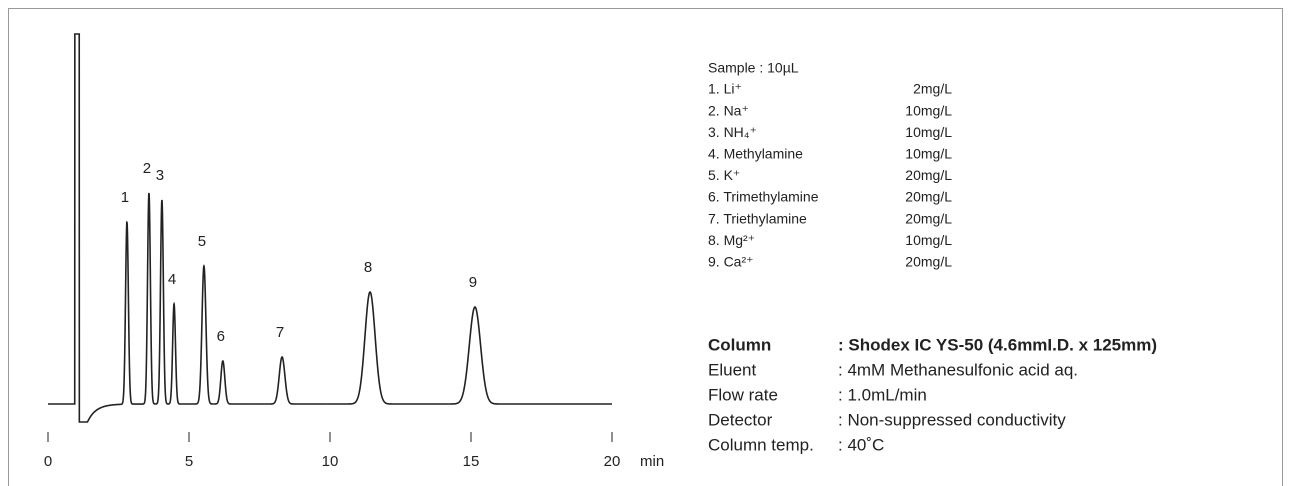  Describe the element at coordinates (731, 262) in the screenshot. I see `sample-name: 9. Ca²⁺` at that location.